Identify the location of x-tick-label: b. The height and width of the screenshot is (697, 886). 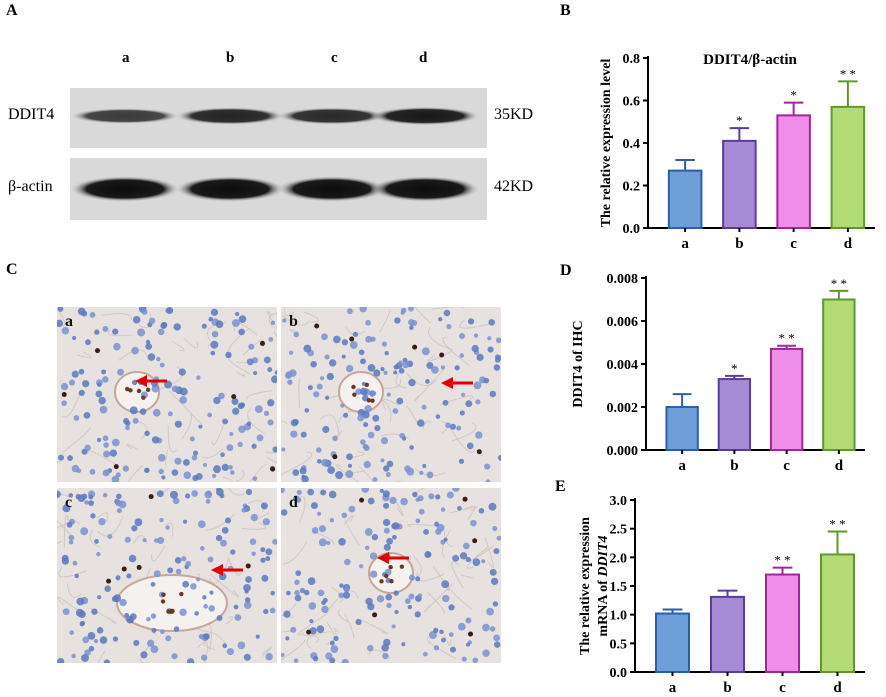
(739, 243).